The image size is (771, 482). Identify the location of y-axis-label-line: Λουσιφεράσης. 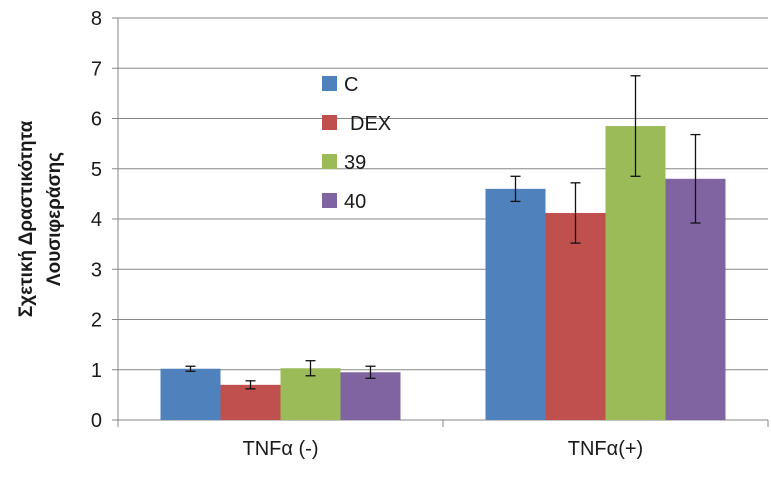
(54, 219).